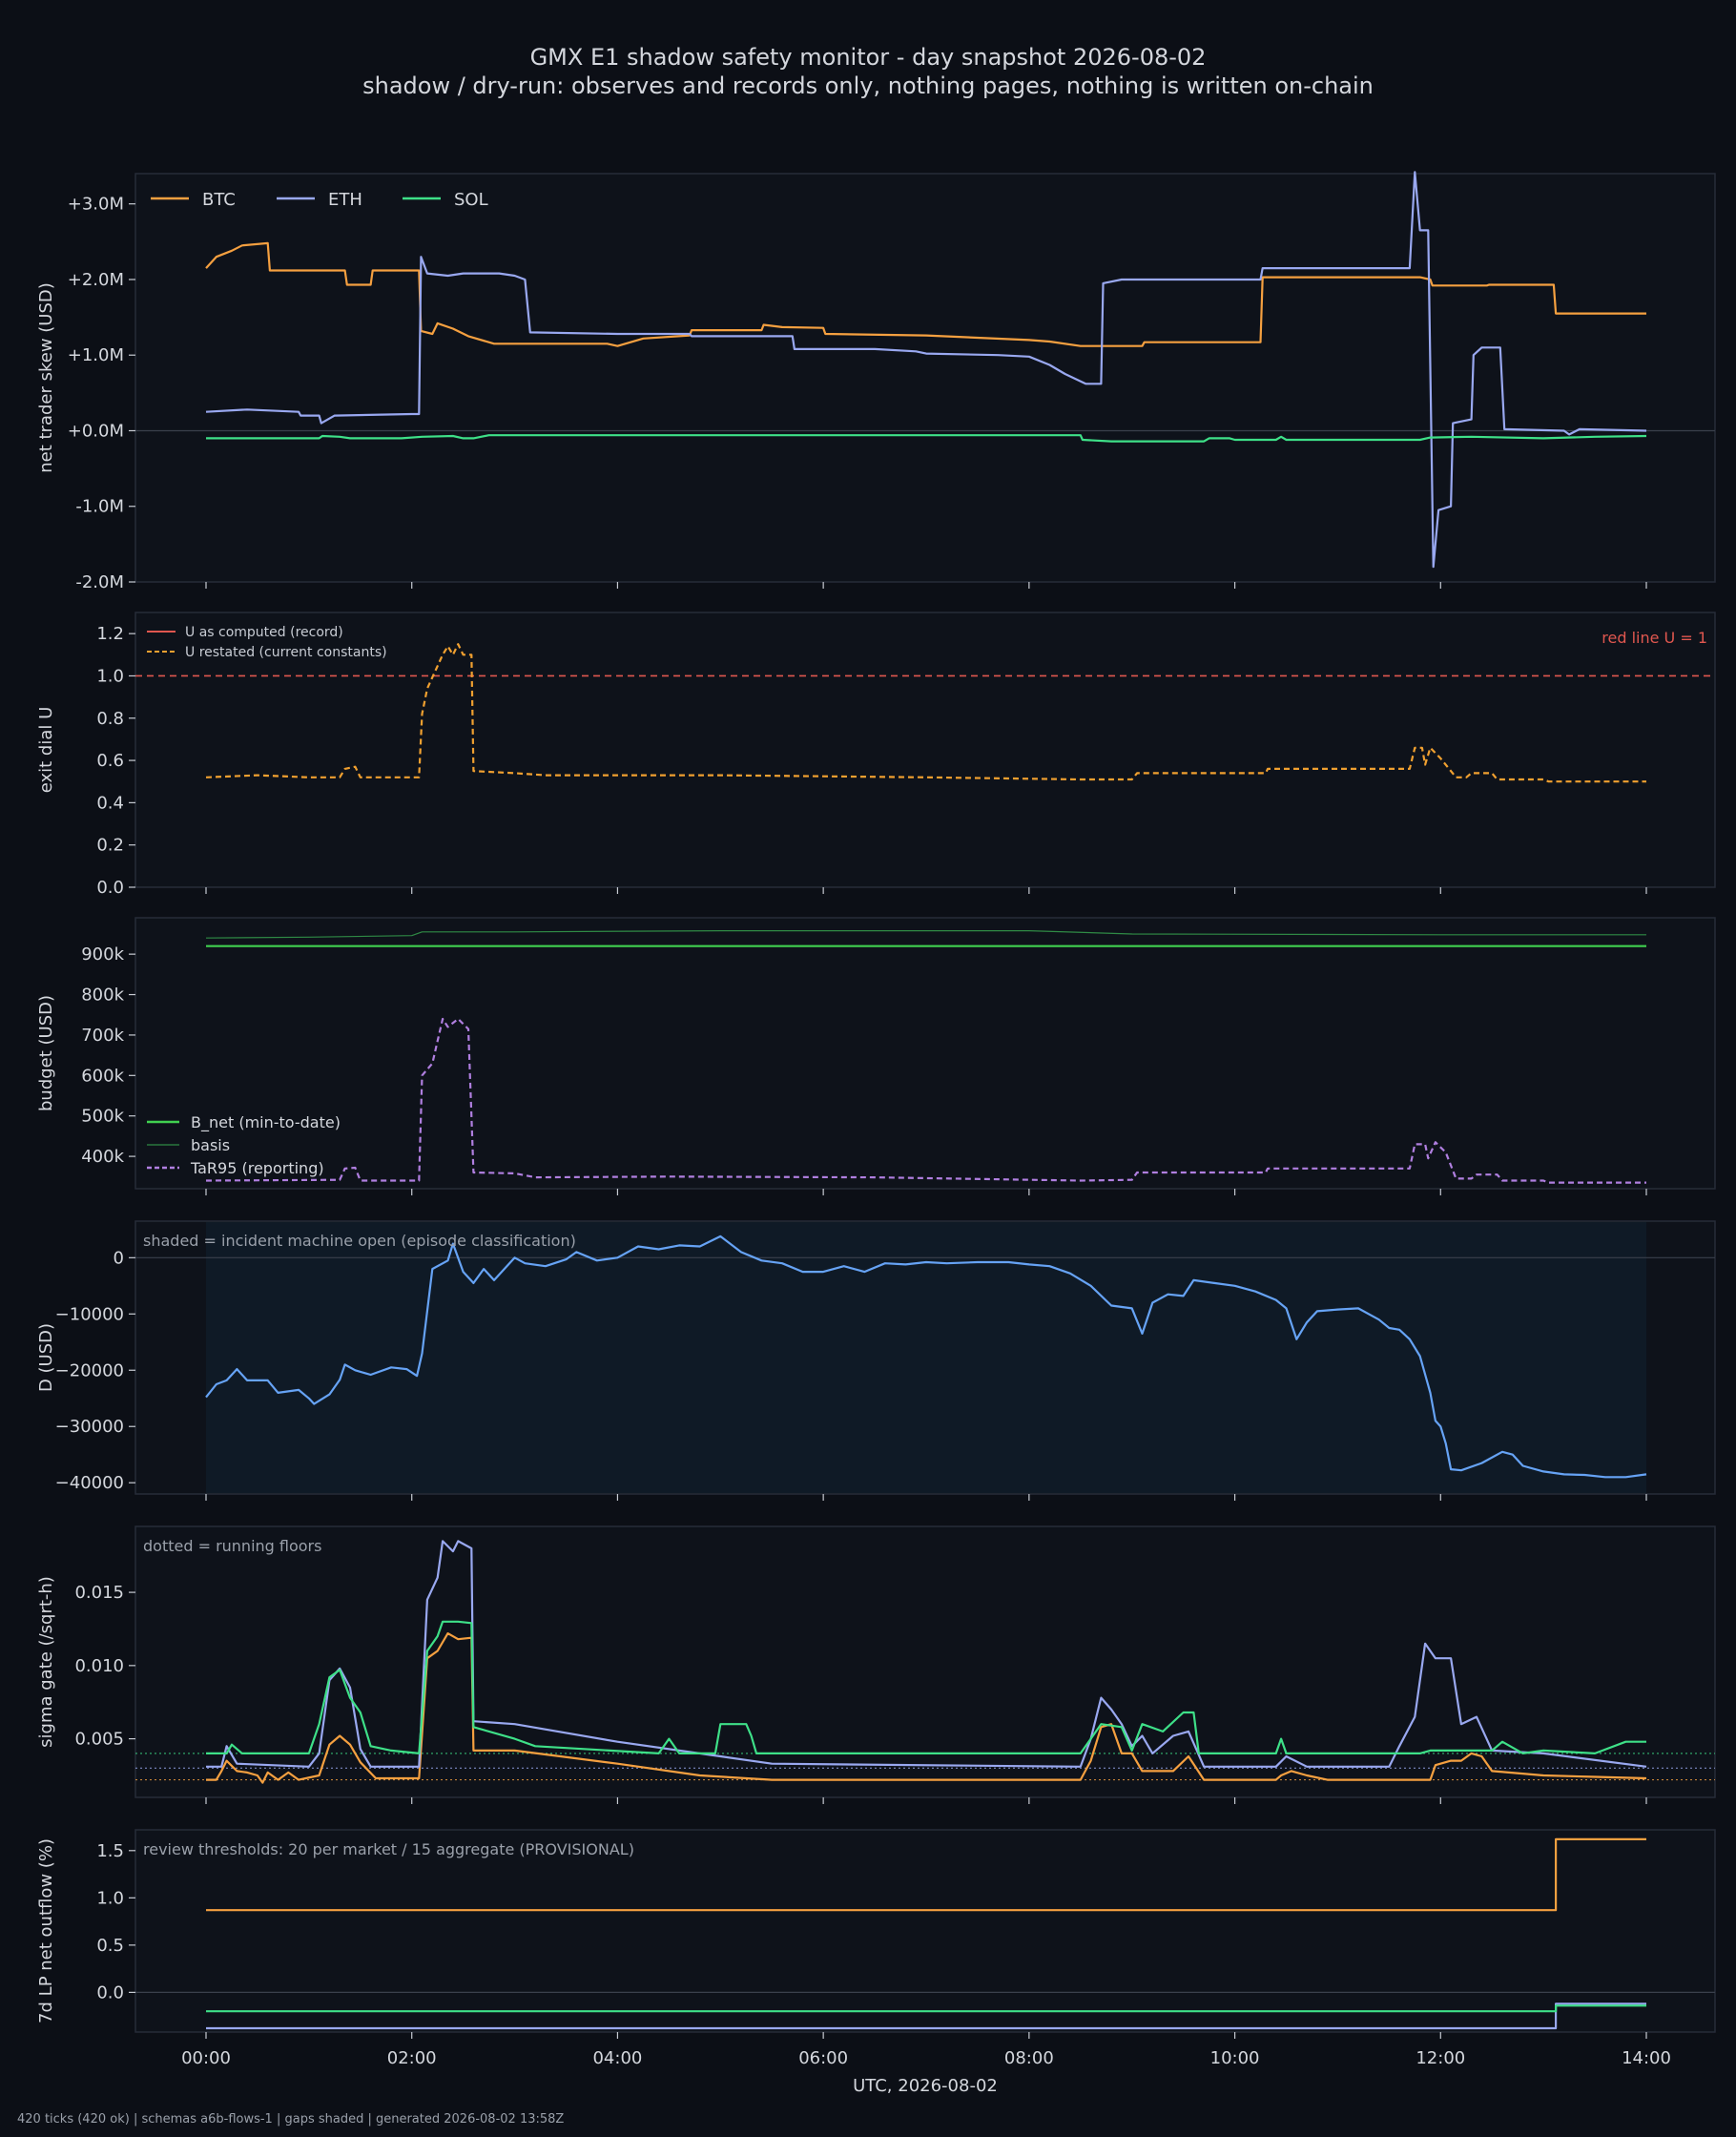  I want to click on y-tick-label: 500k, so click(102, 1117).